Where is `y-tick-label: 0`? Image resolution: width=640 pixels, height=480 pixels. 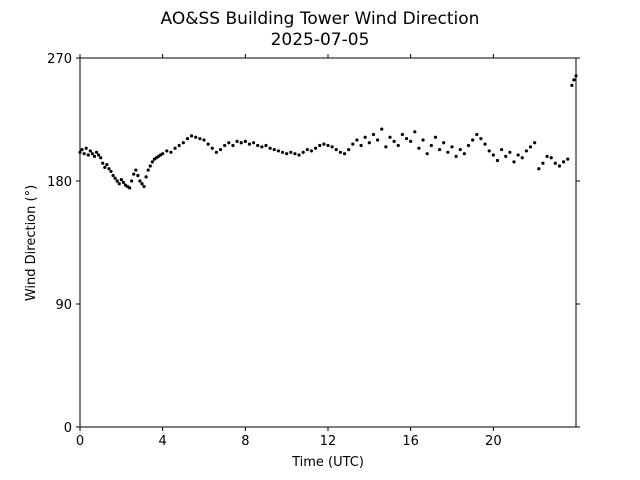 y-tick-label: 0 is located at coordinates (68, 428).